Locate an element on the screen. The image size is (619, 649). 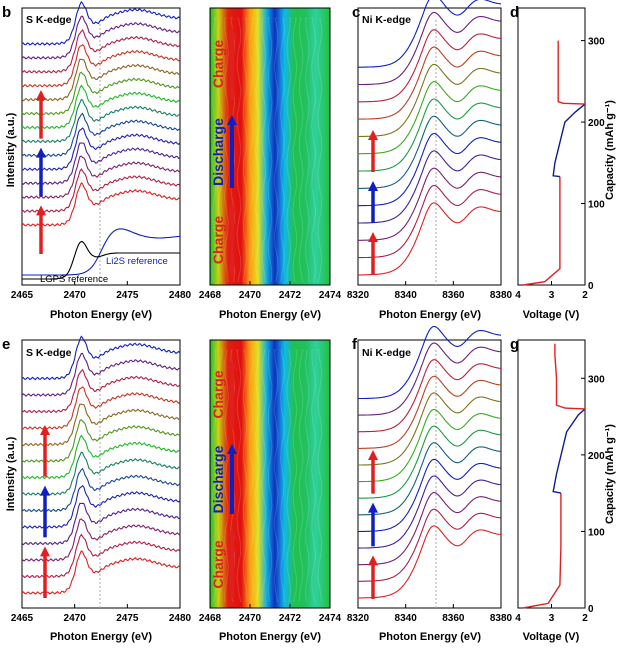
panel-b-ticks-label-1: 2470 is located at coordinates (75, 295).